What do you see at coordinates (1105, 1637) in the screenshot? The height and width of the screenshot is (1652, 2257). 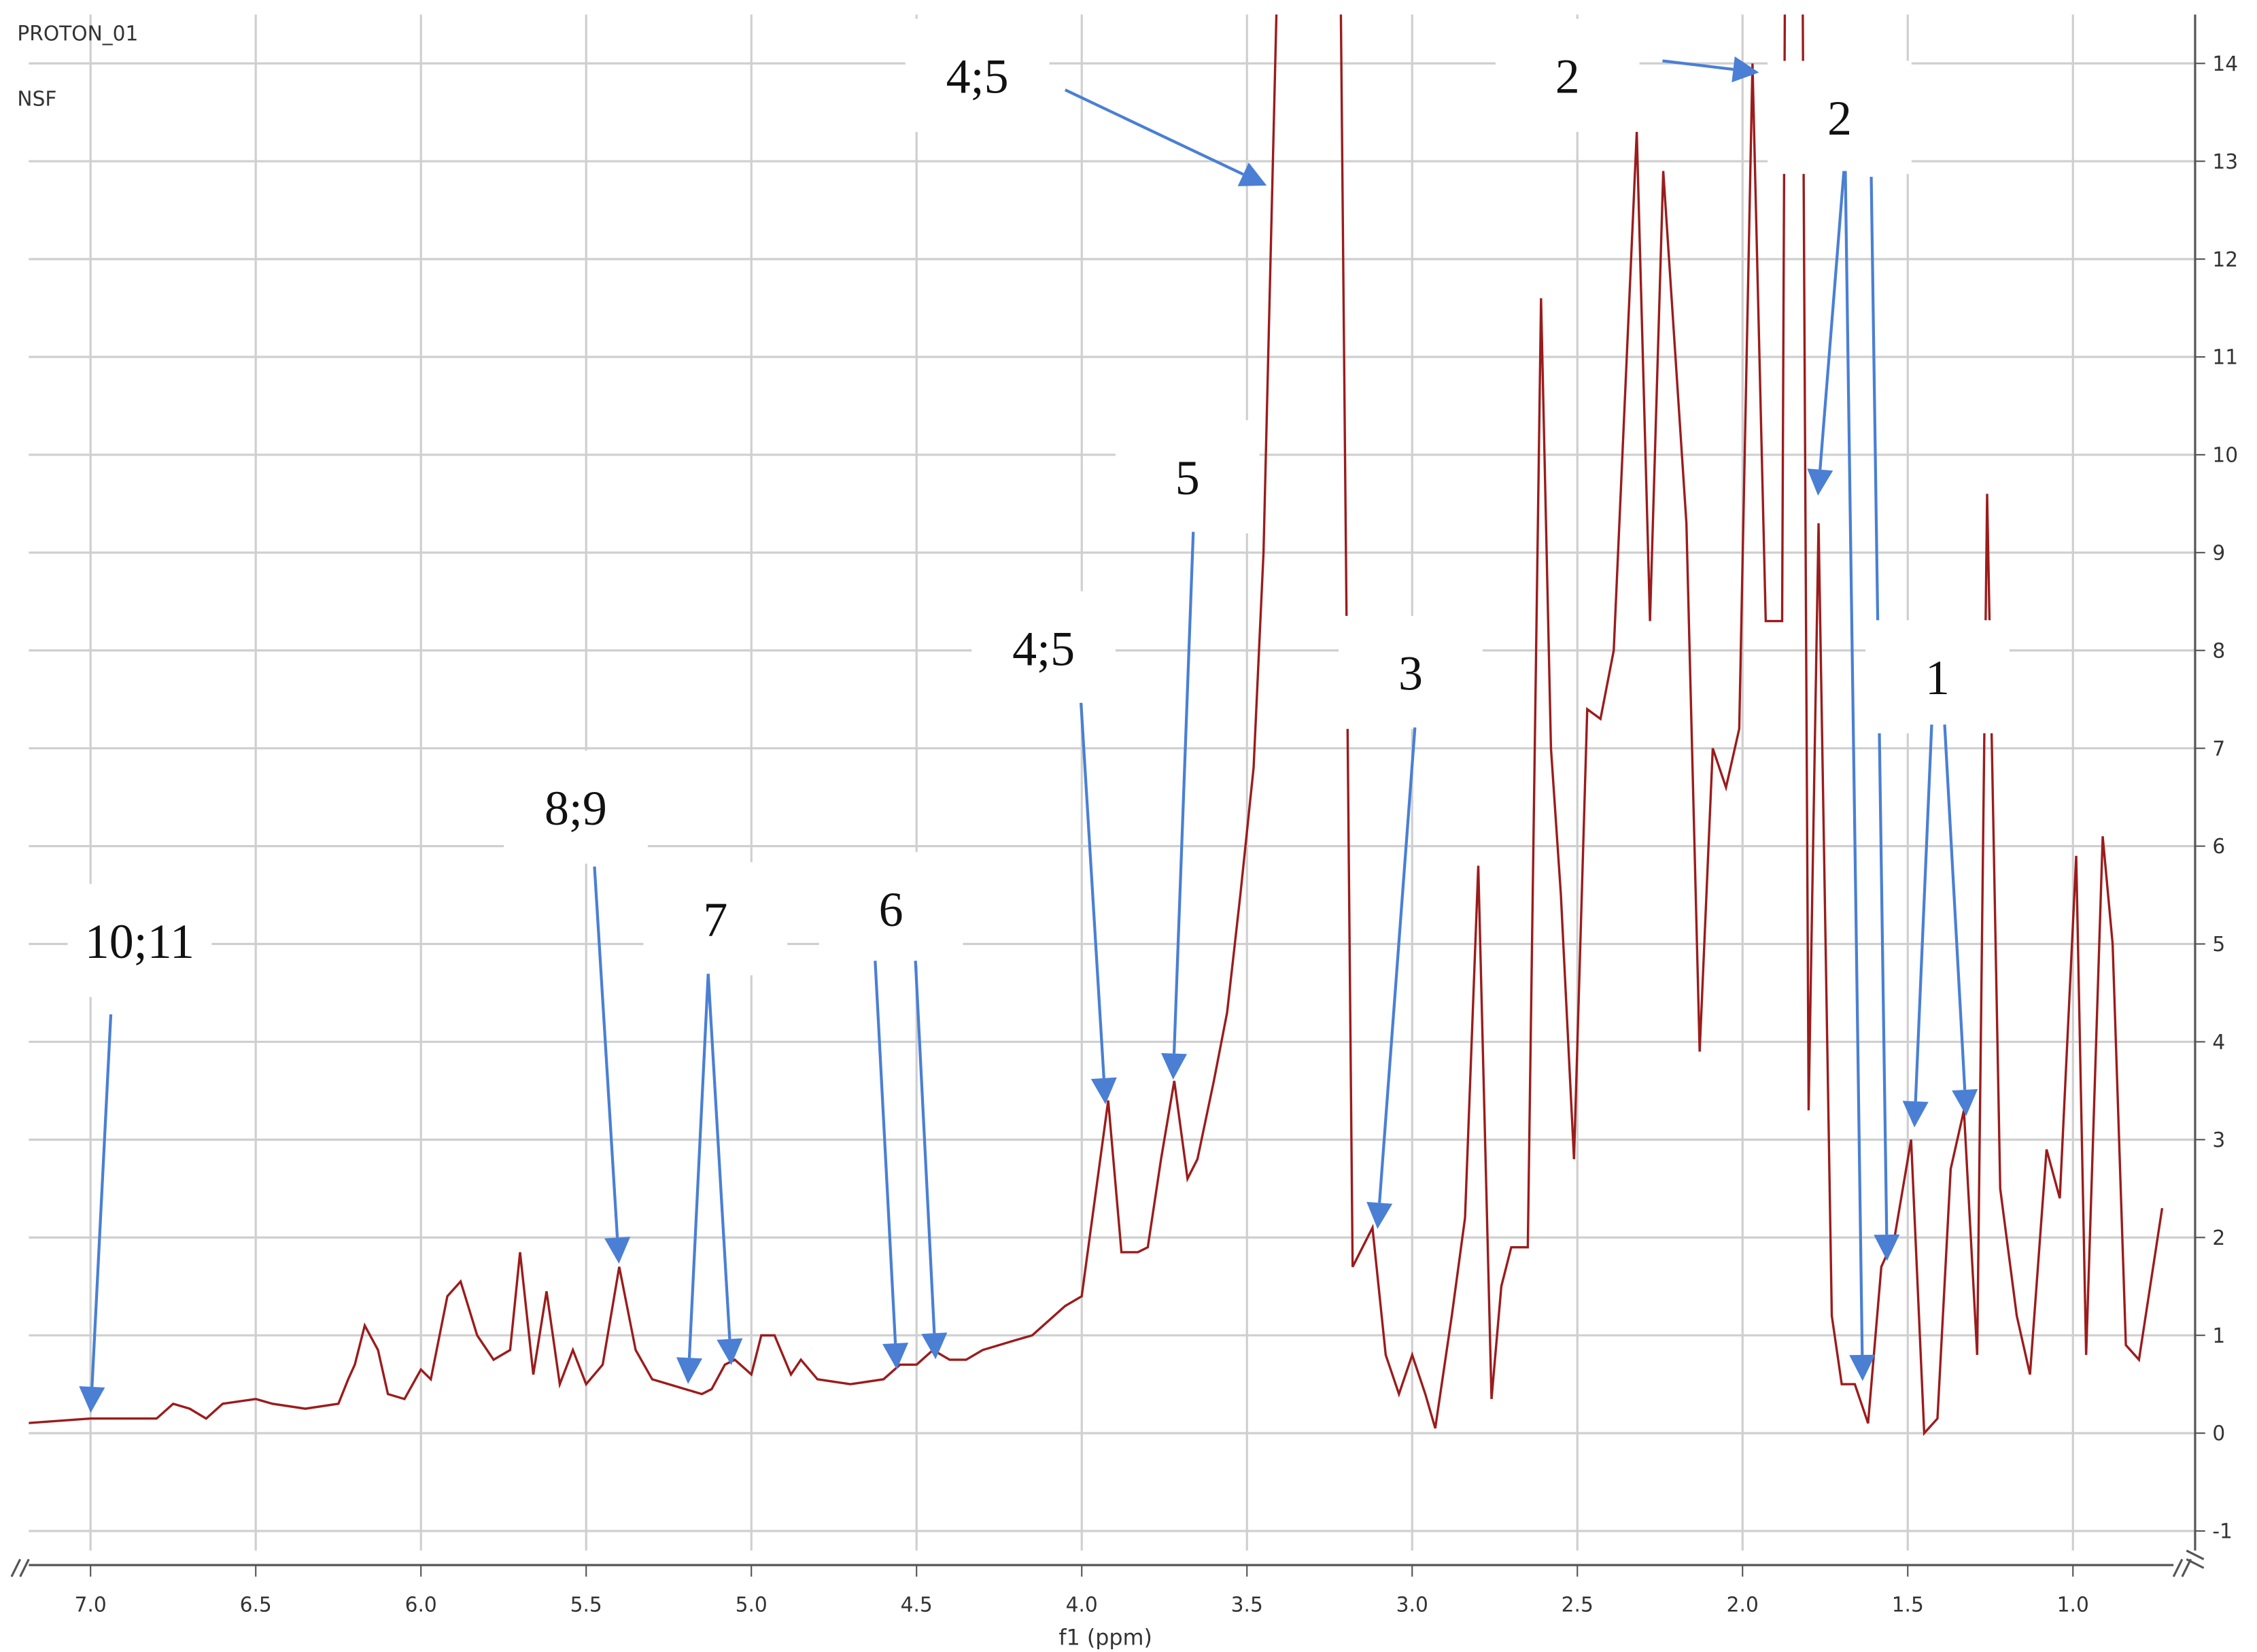 I see `x-axis-label: f1 (ppm)` at bounding box center [1105, 1637].